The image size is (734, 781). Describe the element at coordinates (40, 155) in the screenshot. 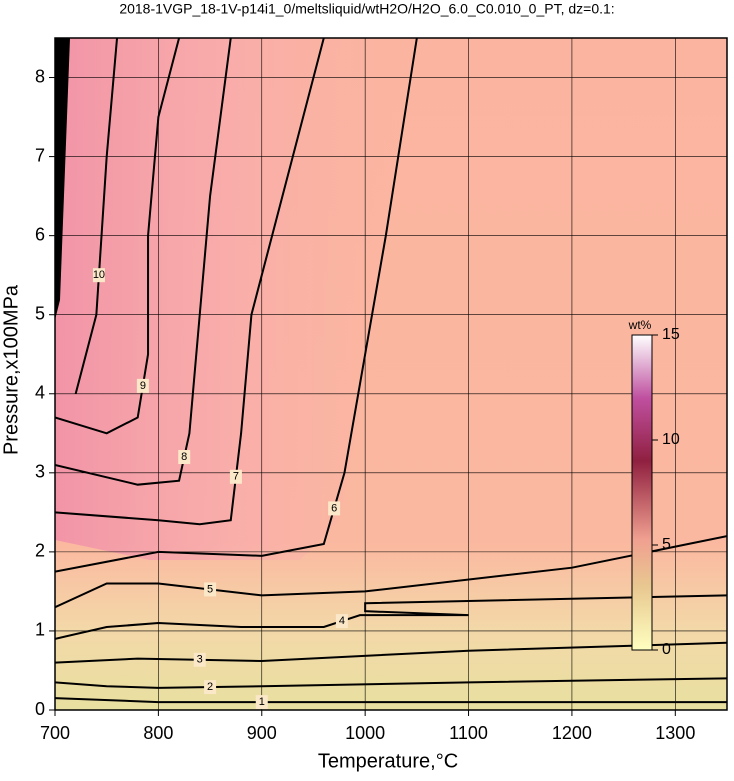

I see `y-tick-label: 7` at that location.